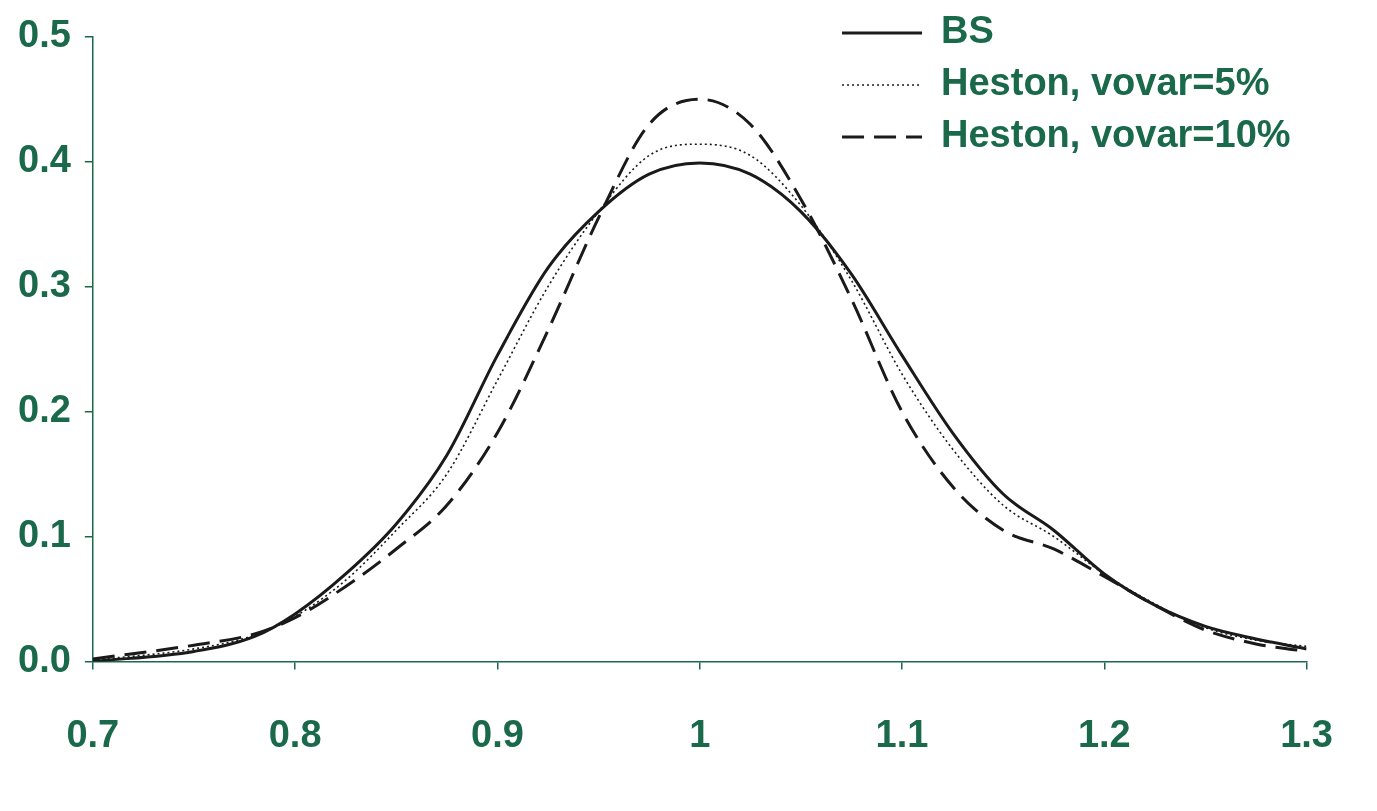 This screenshot has height=811, width=1377. What do you see at coordinates (967, 30) in the screenshot?
I see `legend-label: BS` at bounding box center [967, 30].